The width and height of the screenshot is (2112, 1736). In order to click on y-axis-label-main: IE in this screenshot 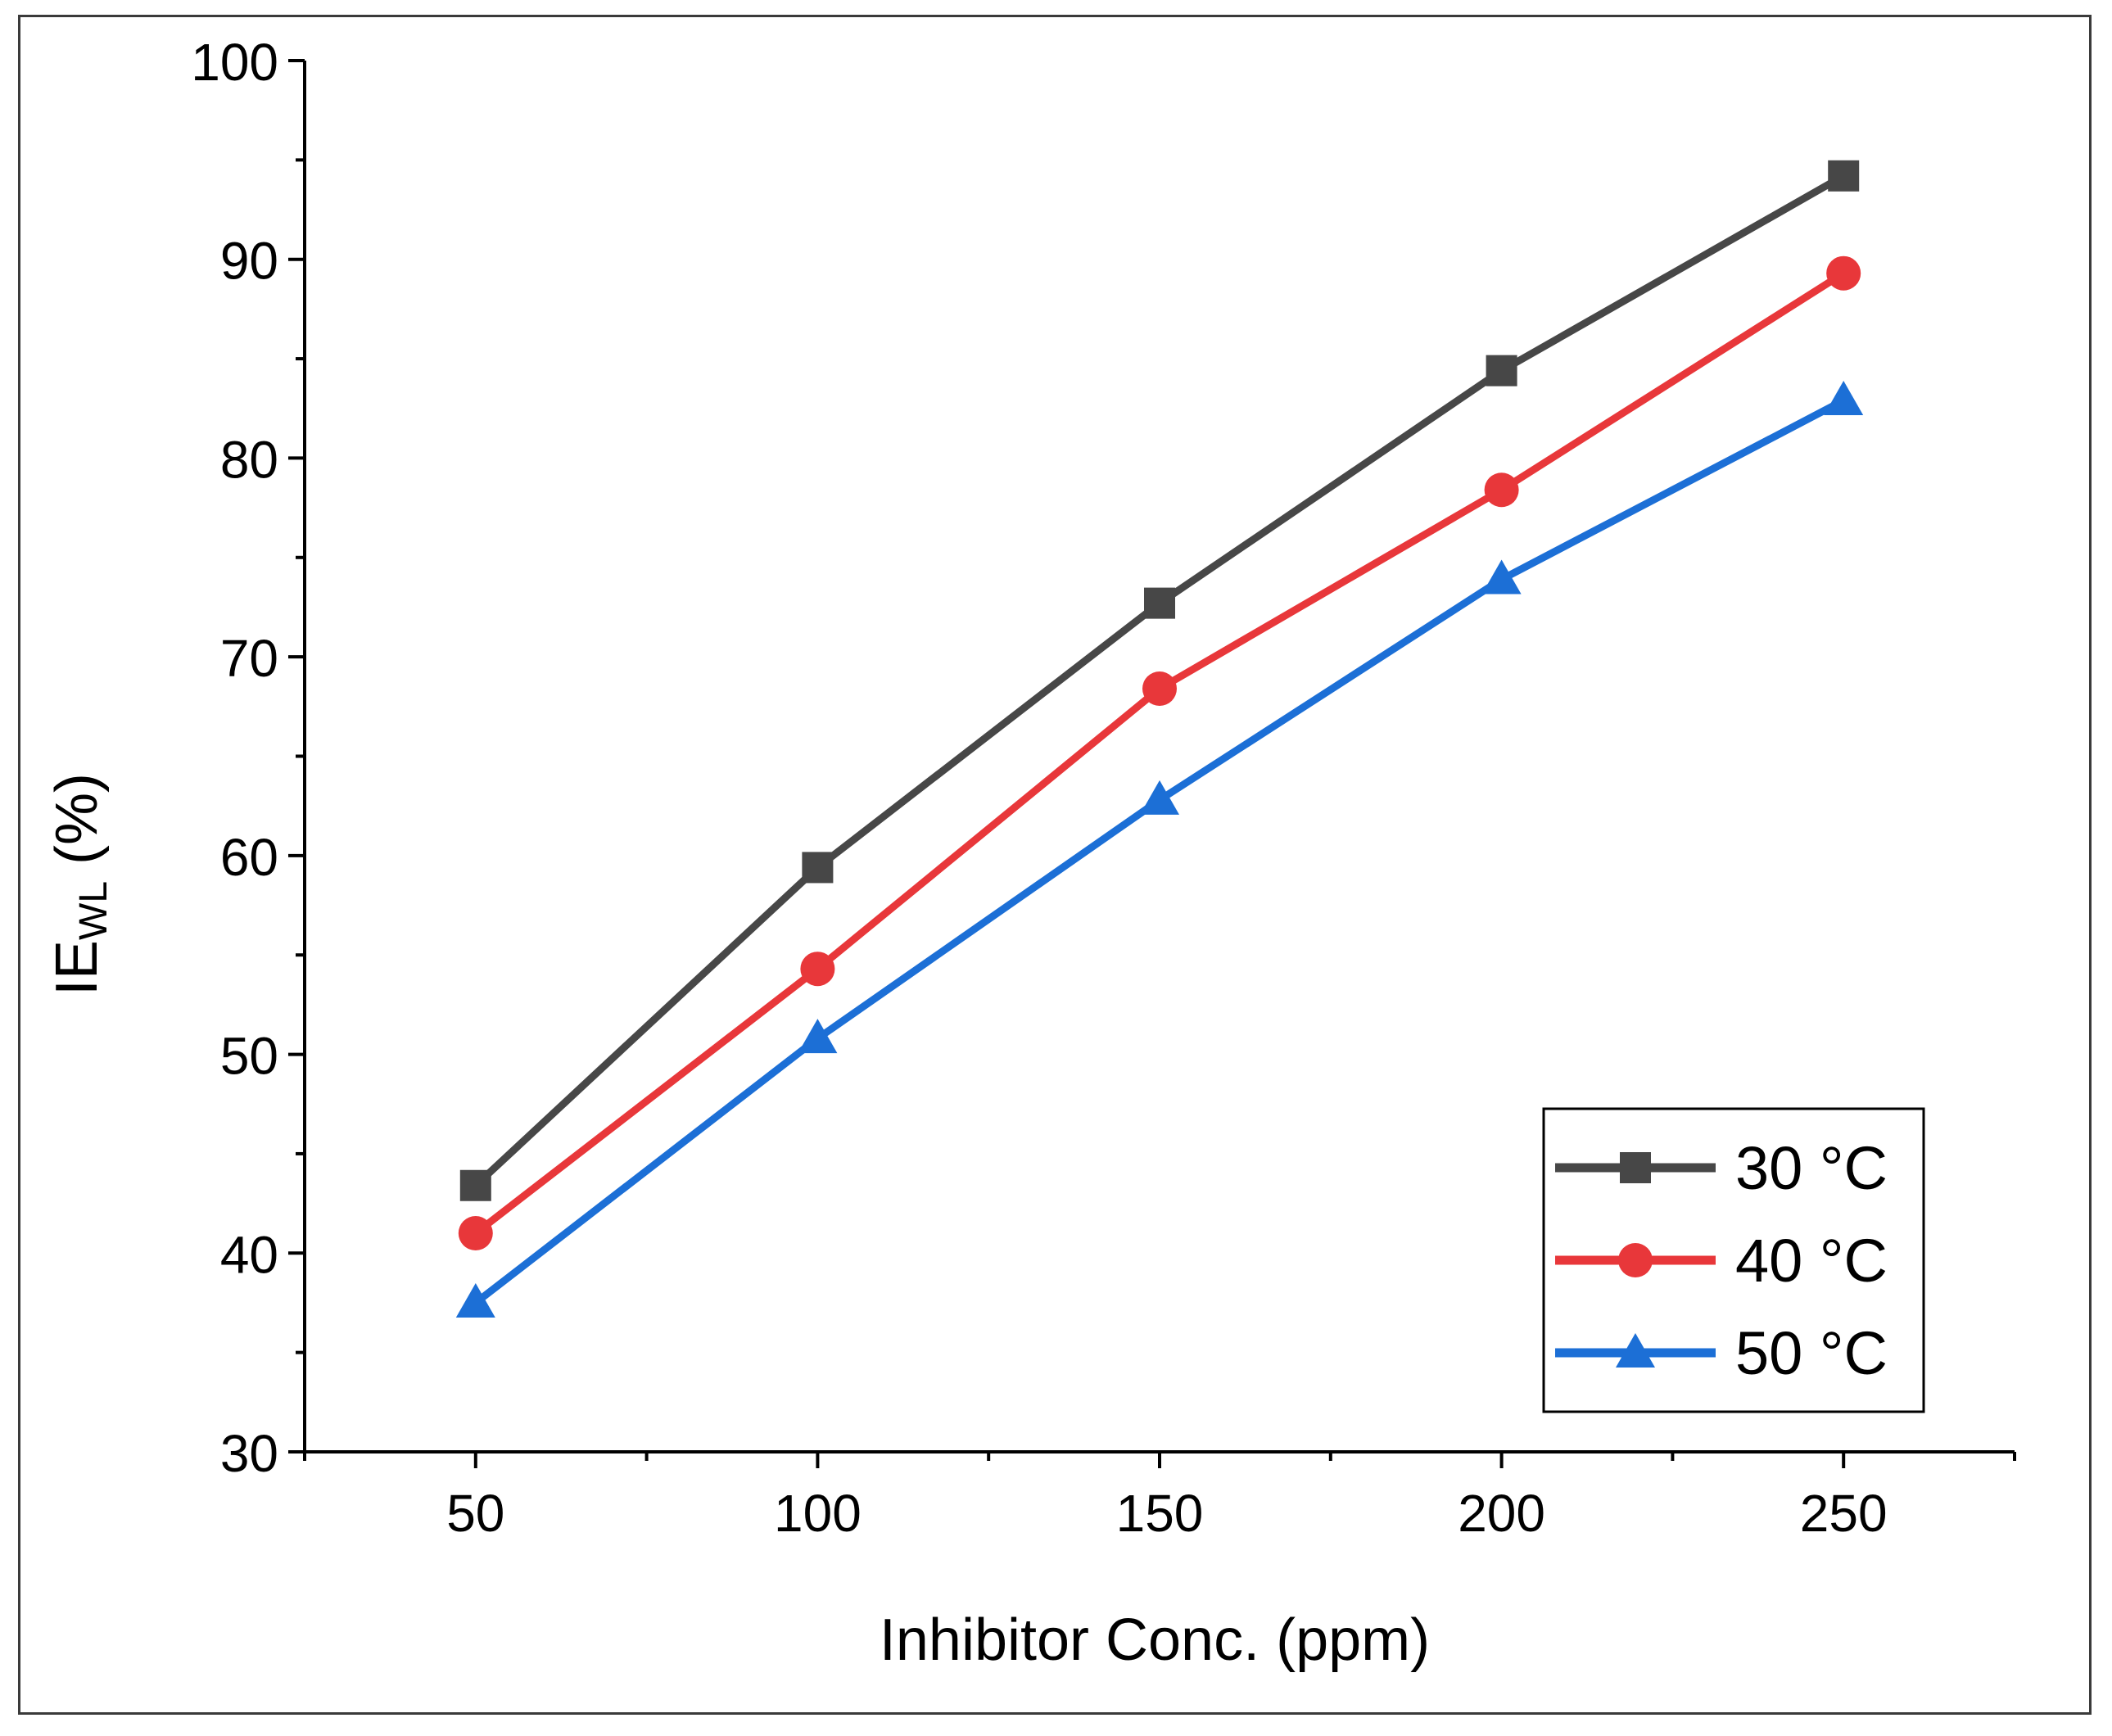, I will do `click(77, 968)`.